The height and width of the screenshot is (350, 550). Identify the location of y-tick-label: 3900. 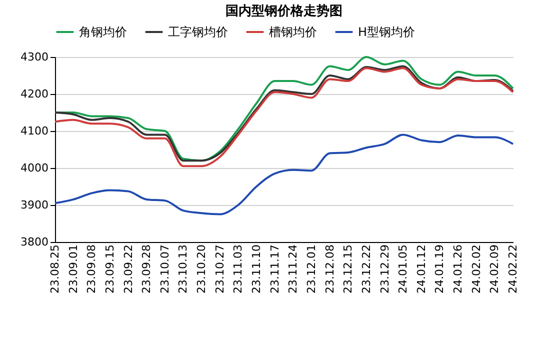
(34, 205).